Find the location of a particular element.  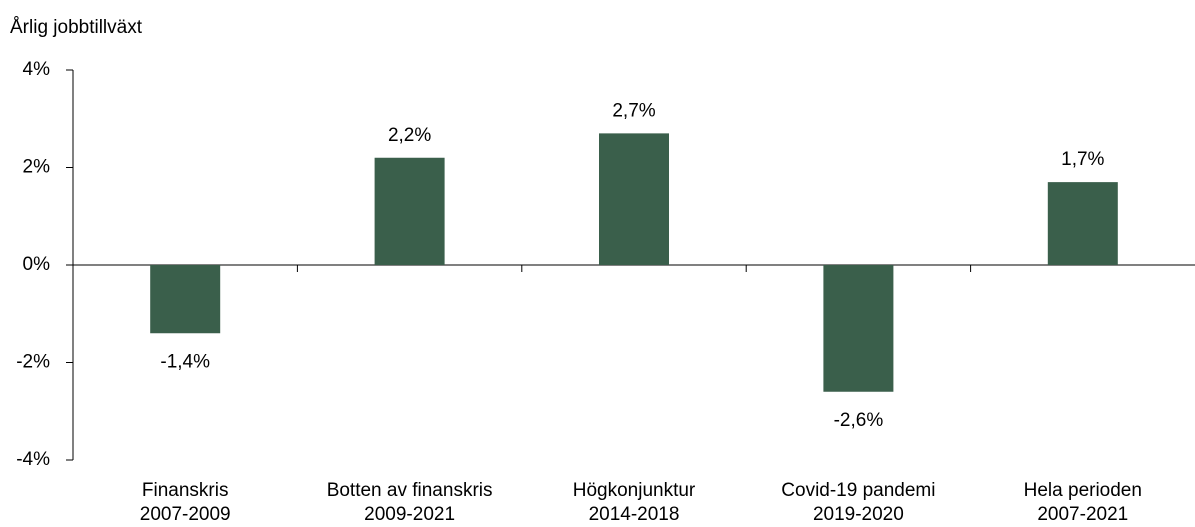

y-tick-label: -2% is located at coordinates (33, 362).